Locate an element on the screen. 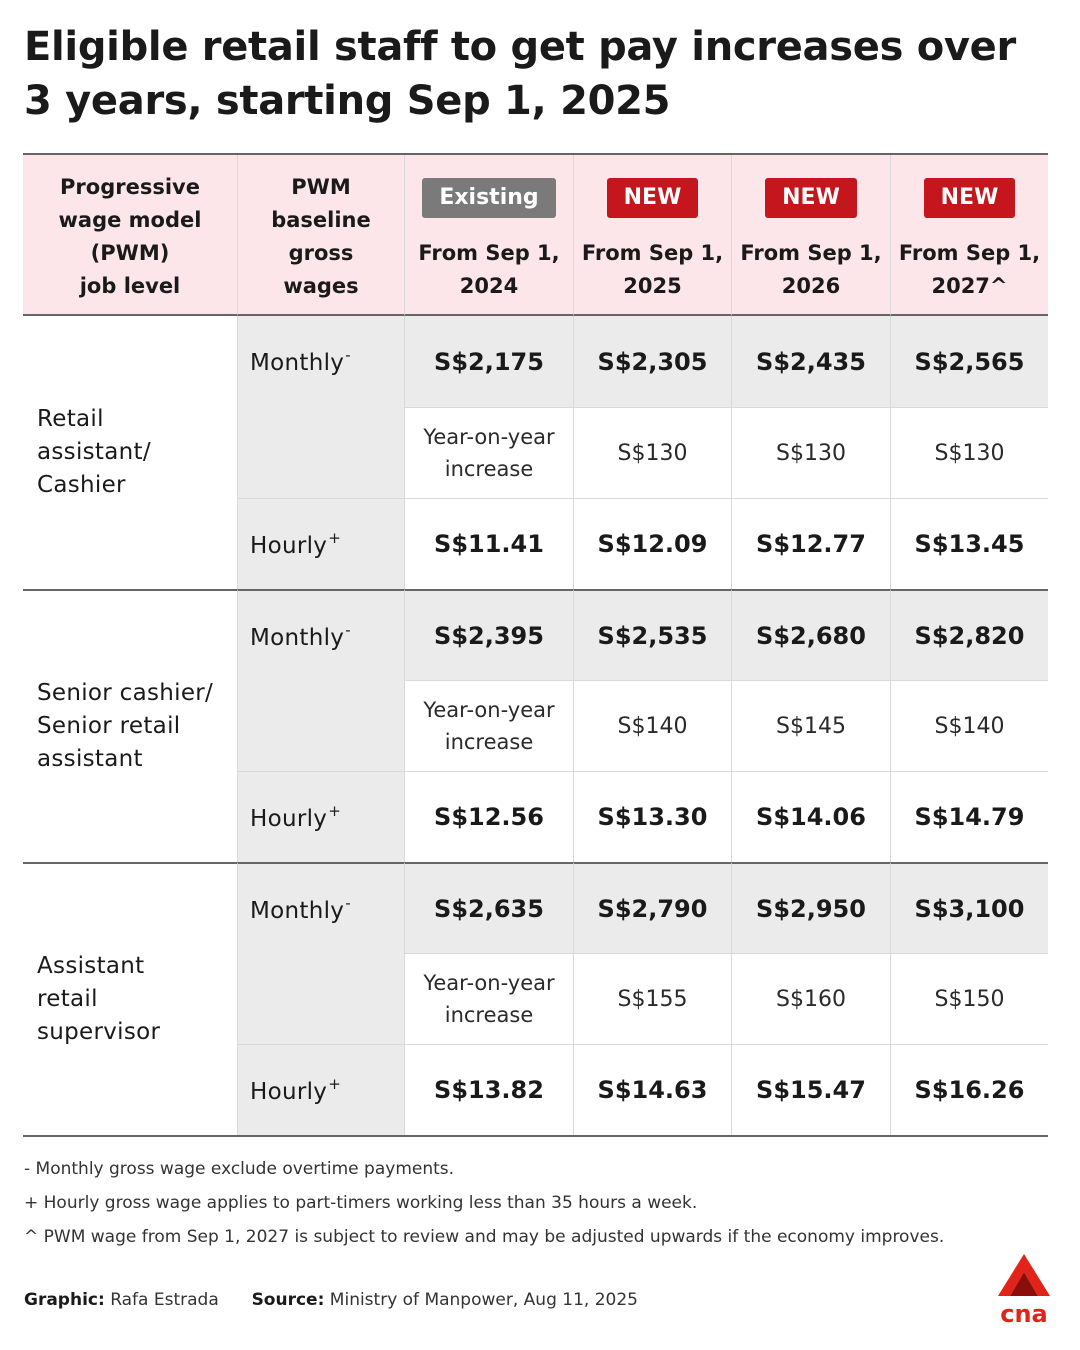  monthly-value: S$2,680 is located at coordinates (810, 634).